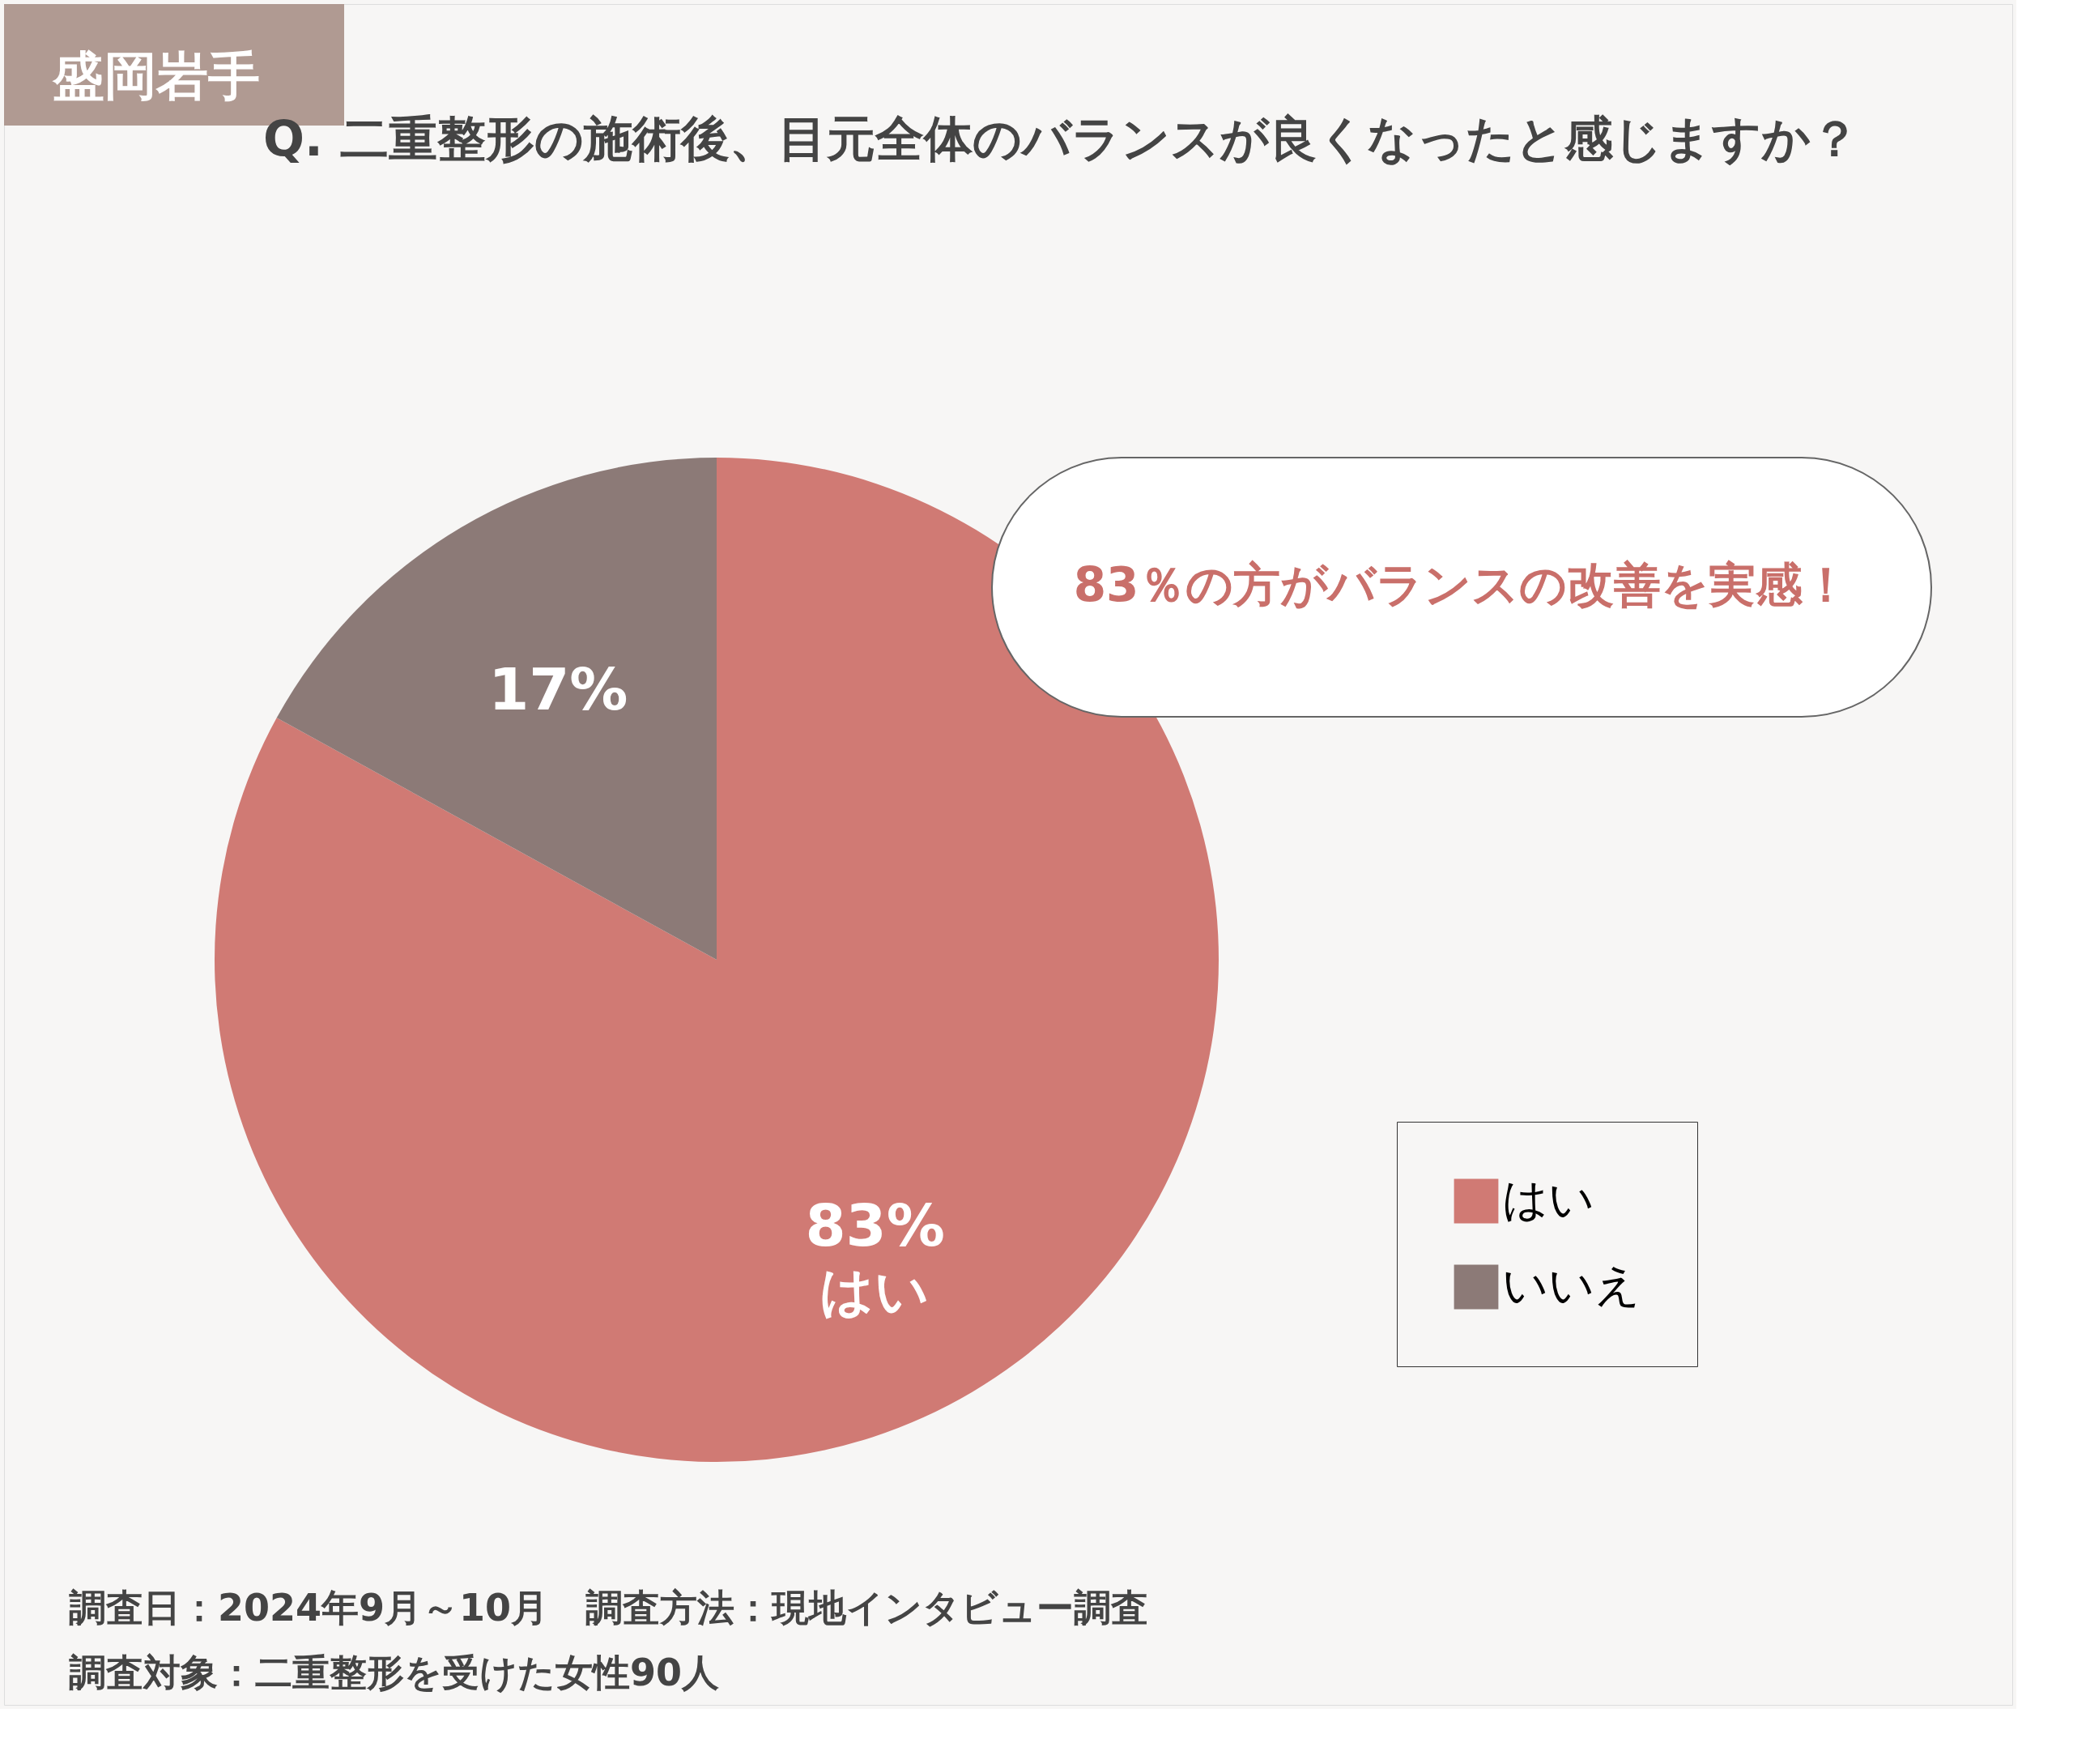  I want to click on text: 調査日：2024年9月～10月 調査方法：現地インタビュー調査, so click(609, 1608).